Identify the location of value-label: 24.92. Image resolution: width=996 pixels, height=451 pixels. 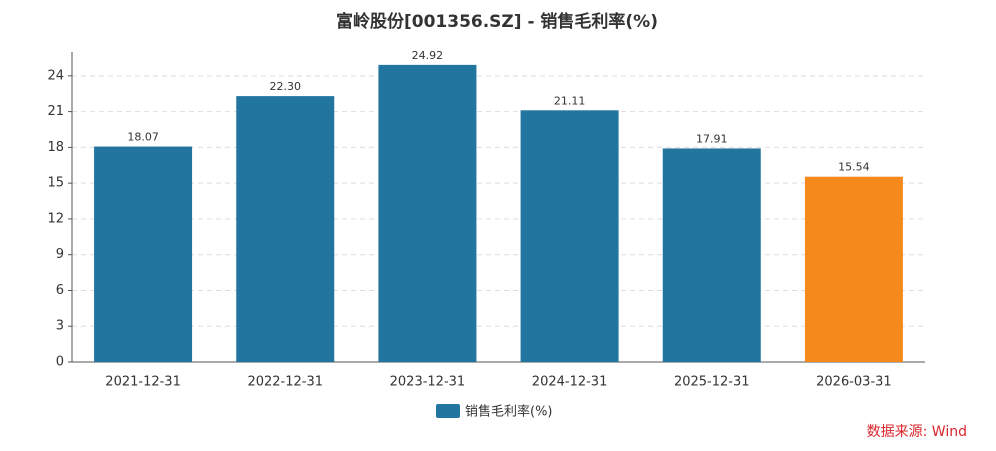
(428, 55).